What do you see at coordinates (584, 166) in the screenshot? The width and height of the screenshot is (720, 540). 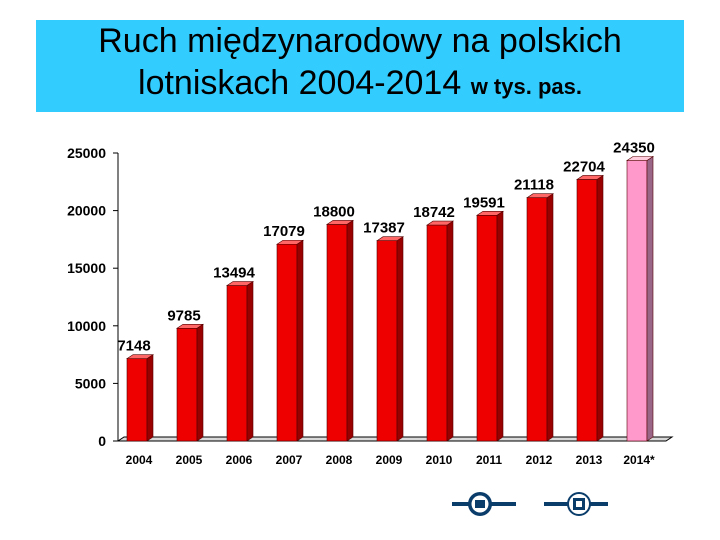 I see `data-label: 22704` at bounding box center [584, 166].